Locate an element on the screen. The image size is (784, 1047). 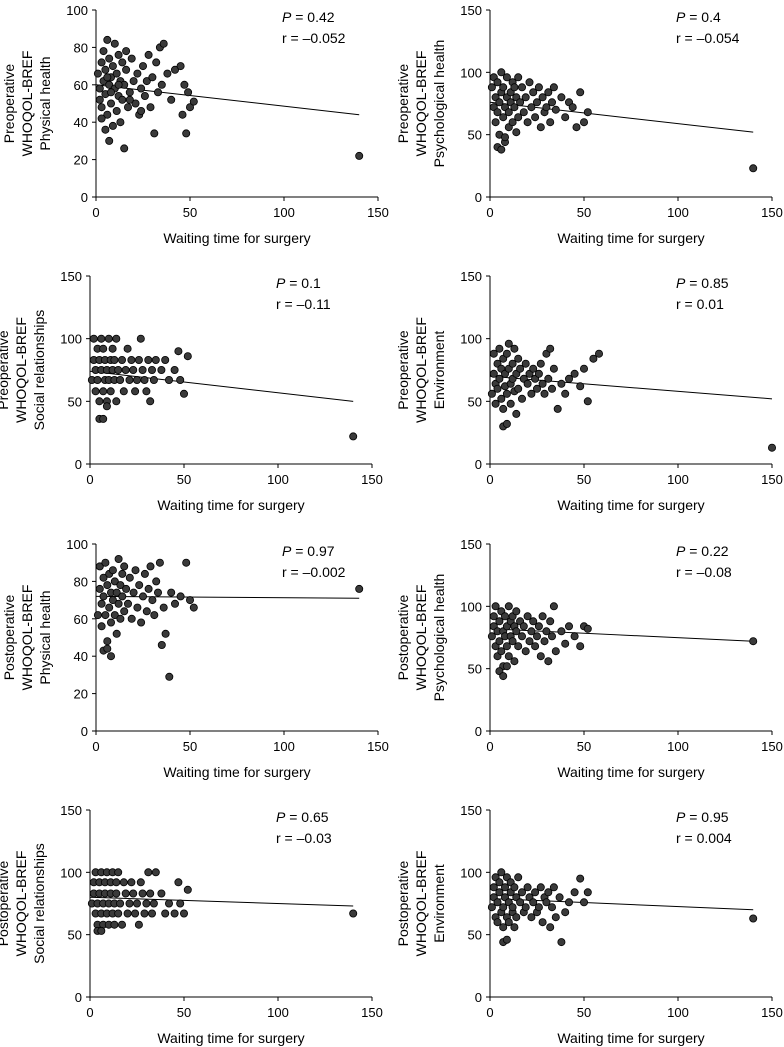
y-tick-label: 0 is located at coordinates (84, 197).